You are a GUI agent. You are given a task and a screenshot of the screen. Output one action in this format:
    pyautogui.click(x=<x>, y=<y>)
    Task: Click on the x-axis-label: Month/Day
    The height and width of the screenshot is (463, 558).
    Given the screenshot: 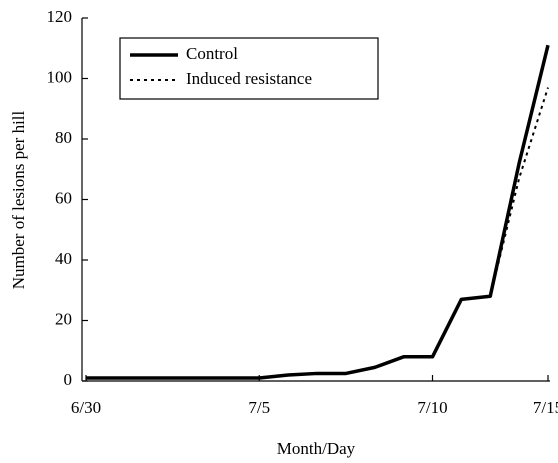 What is the action you would take?
    pyautogui.click(x=316, y=448)
    